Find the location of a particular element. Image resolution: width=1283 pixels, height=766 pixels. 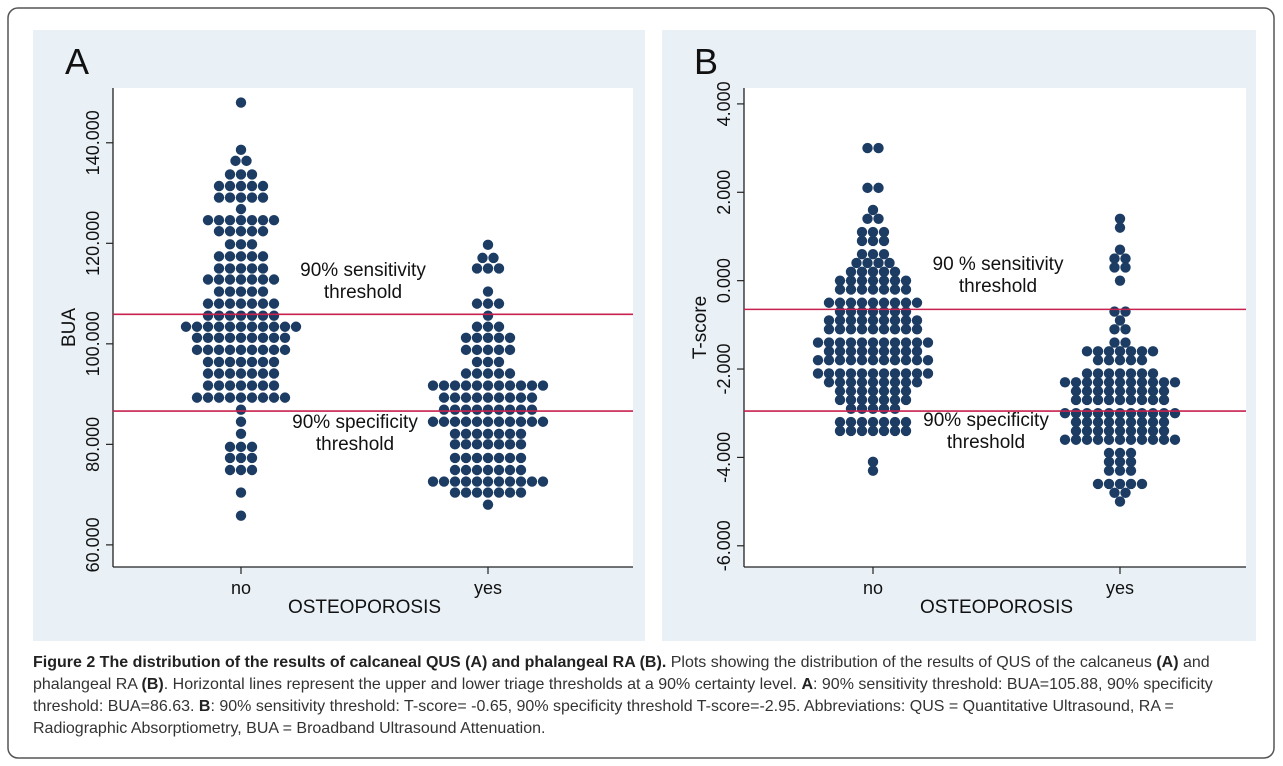

y-tick-label: -4.000 is located at coordinates (724, 457).